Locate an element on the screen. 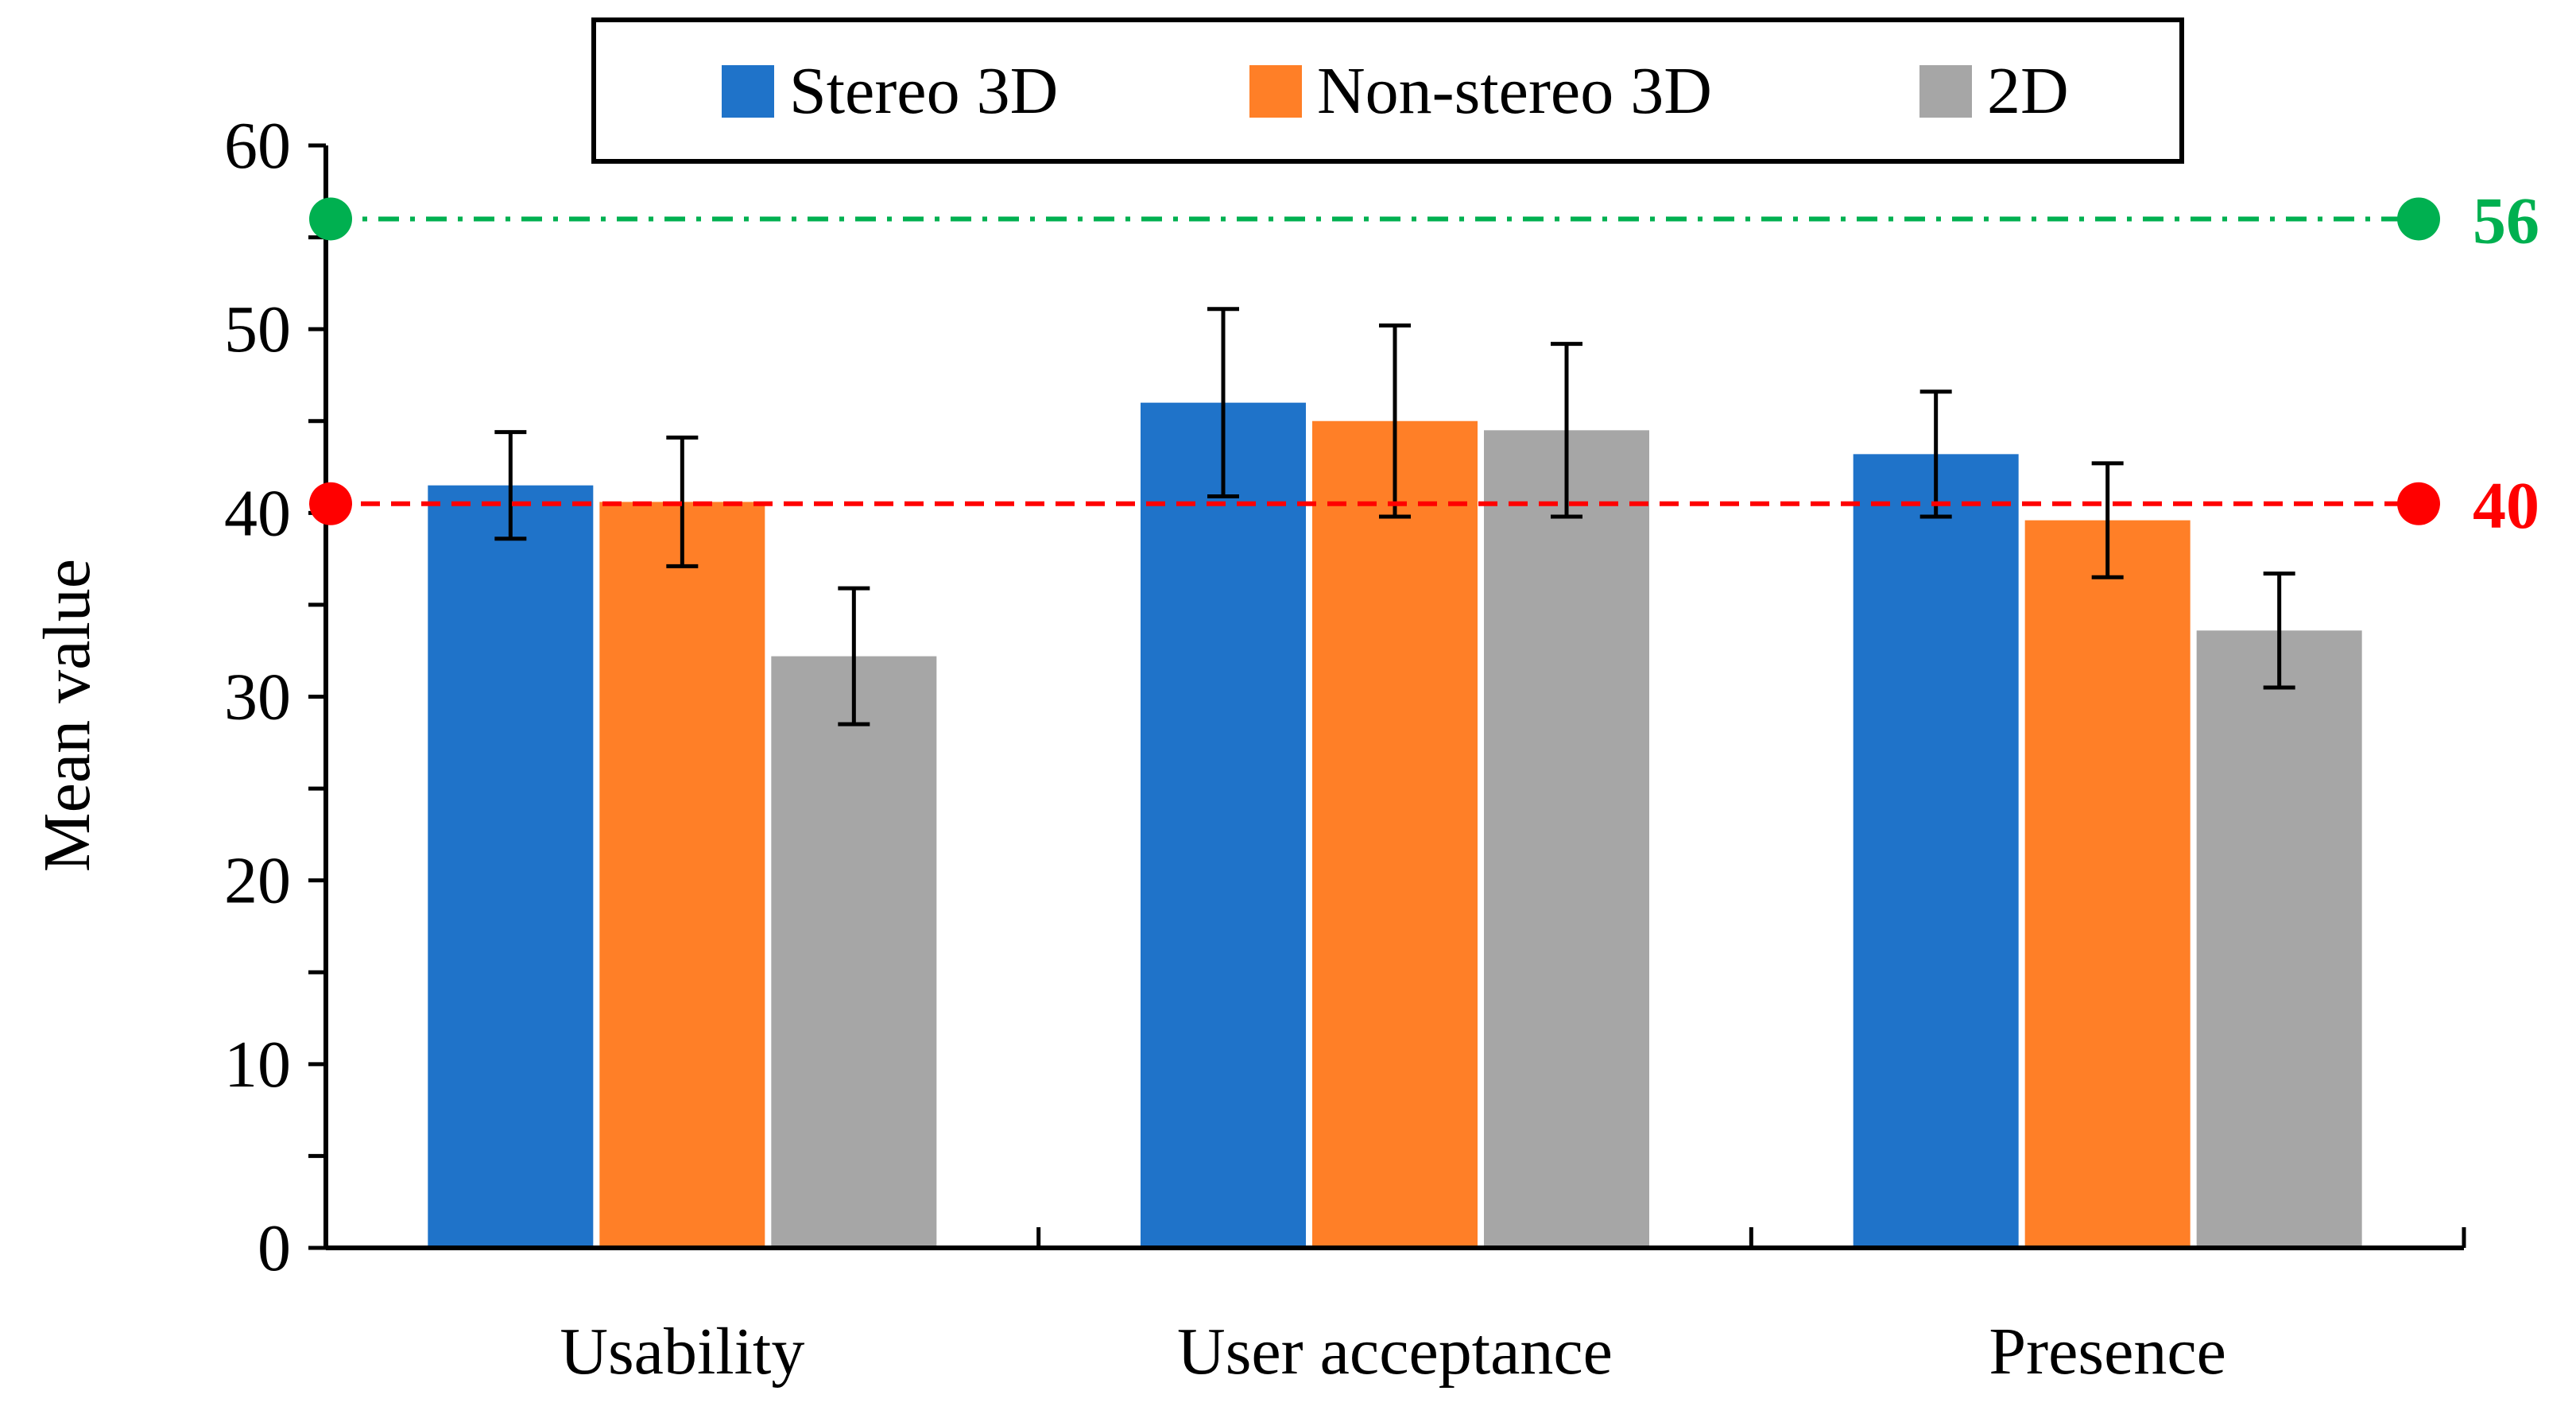  error-bar-usability-stereo-3d is located at coordinates (510, 485).